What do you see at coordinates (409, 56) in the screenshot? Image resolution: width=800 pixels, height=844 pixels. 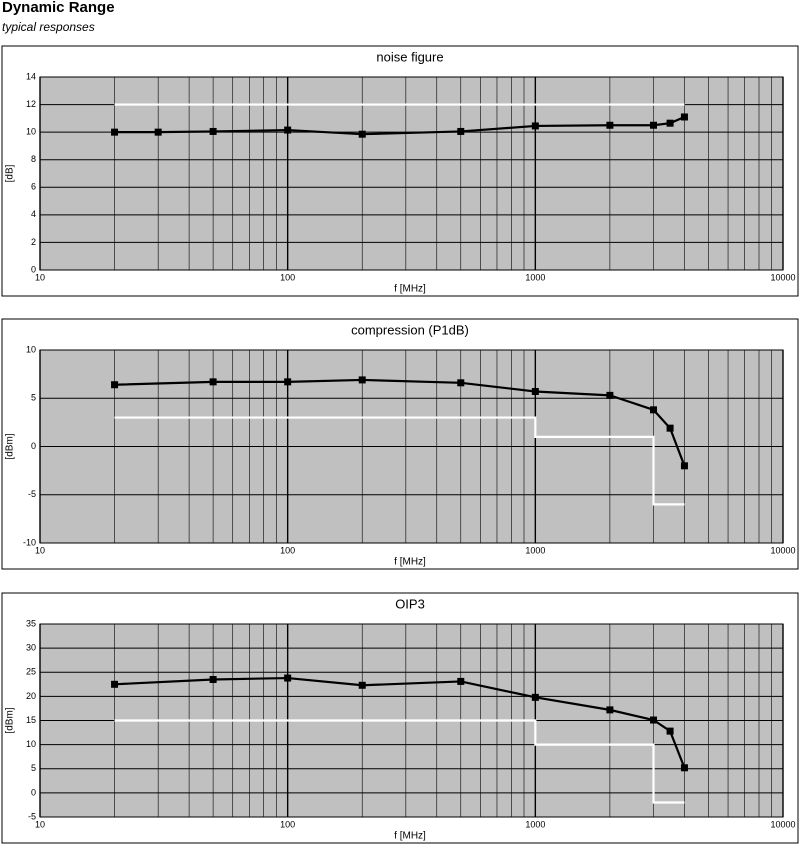 I see `chart-title: noise figure` at bounding box center [409, 56].